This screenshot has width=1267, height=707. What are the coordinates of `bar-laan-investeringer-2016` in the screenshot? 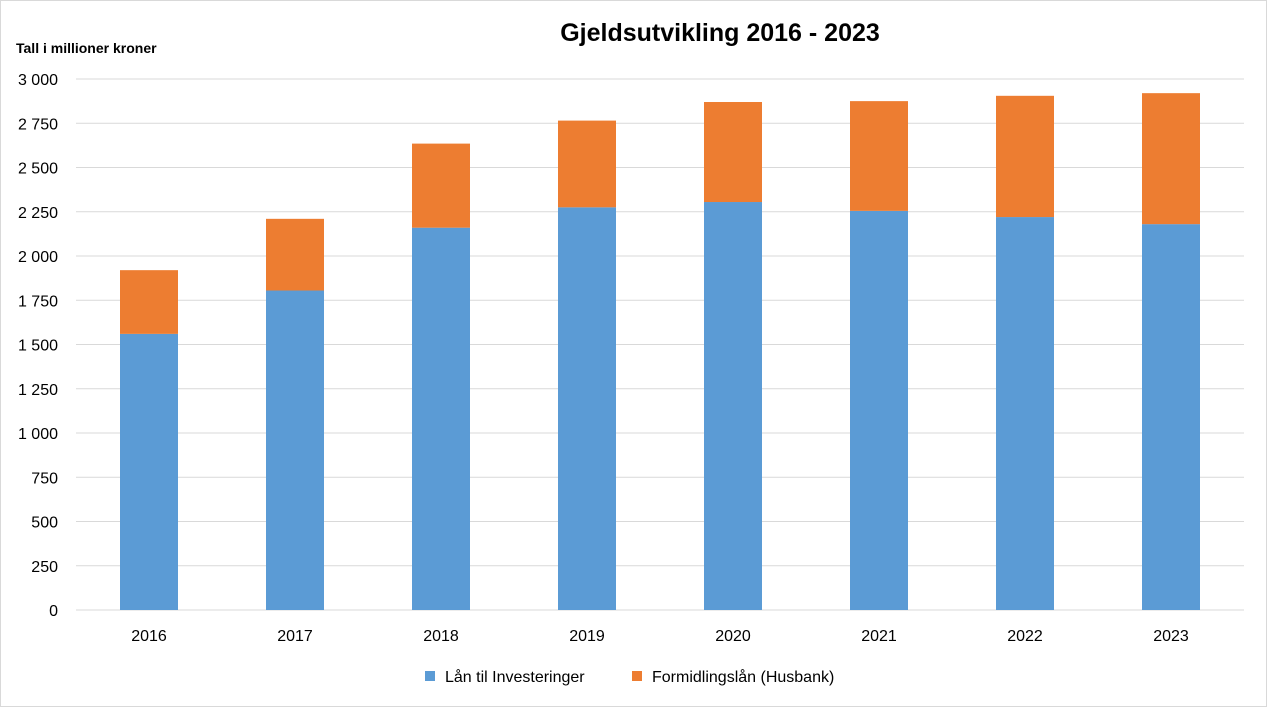 It's located at (149, 471).